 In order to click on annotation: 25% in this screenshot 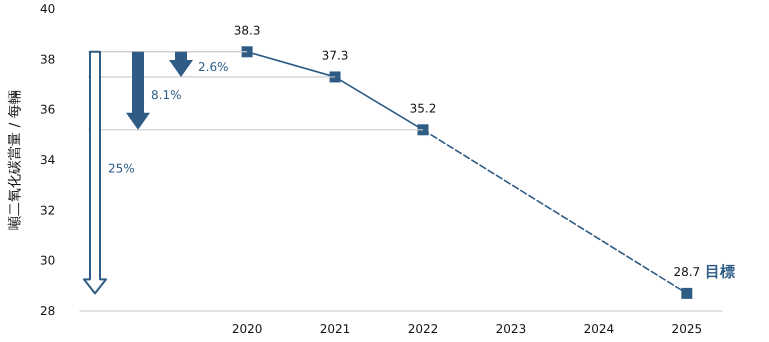, I will do `click(121, 169)`.